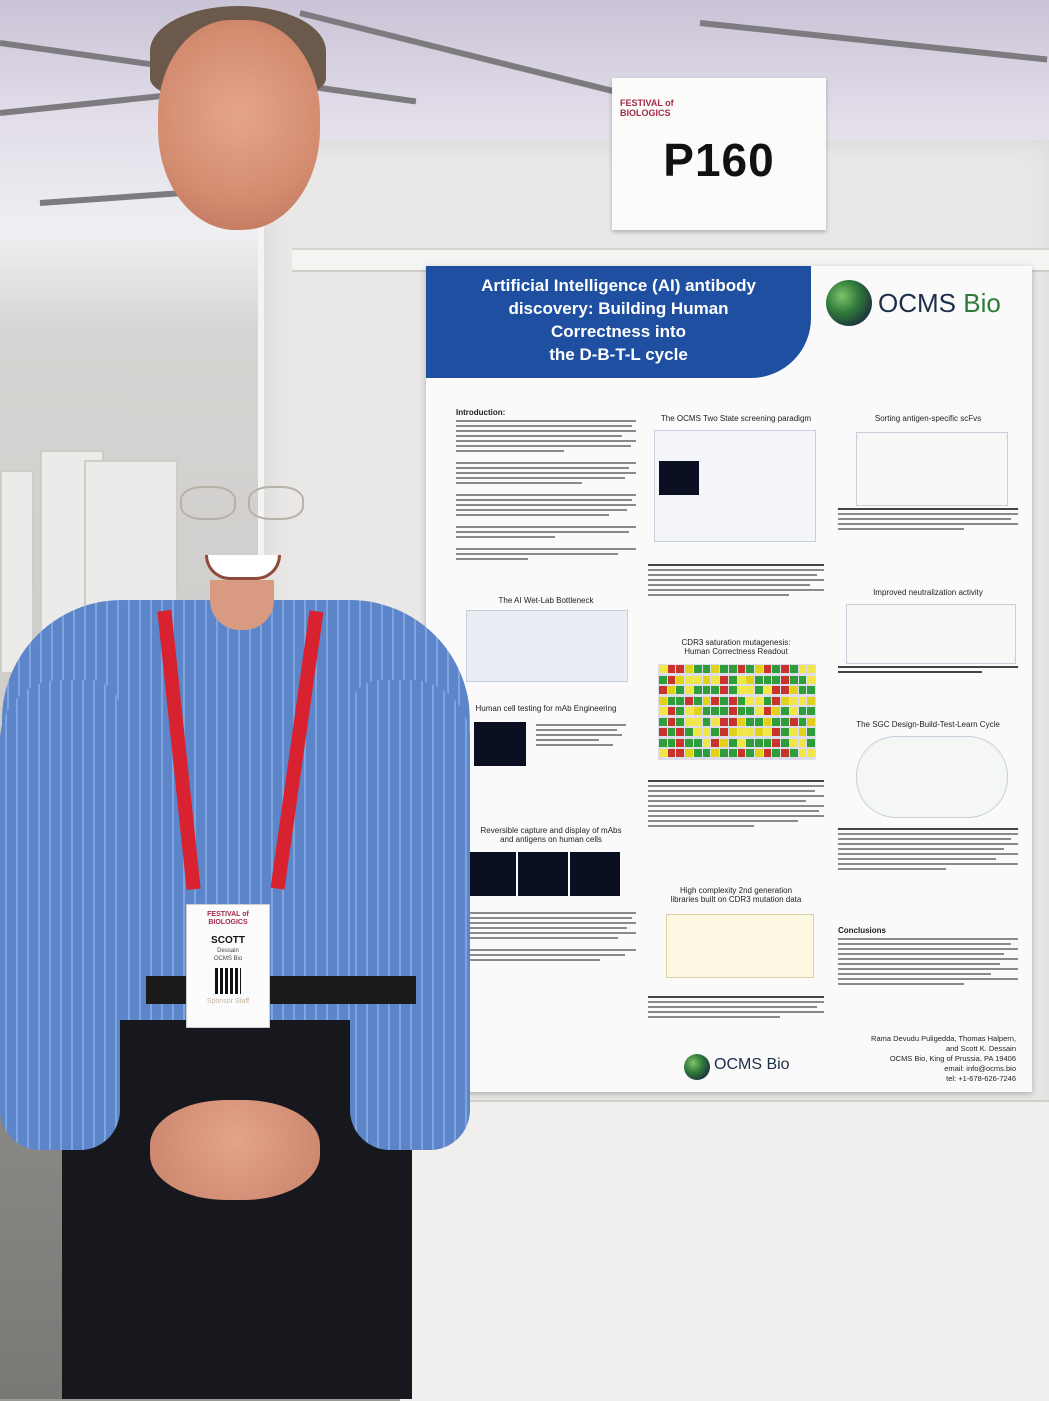  What do you see at coordinates (928, 850) in the screenshot?
I see `dbtl-text` at bounding box center [928, 850].